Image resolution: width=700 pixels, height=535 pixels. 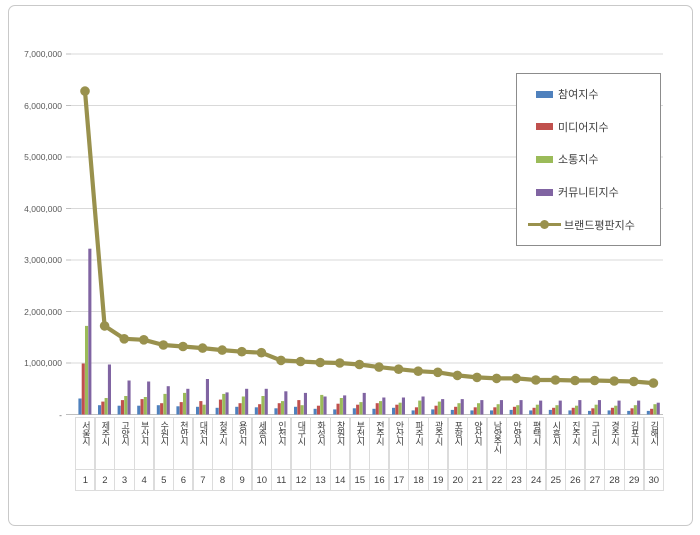 What do you see at coordinates (578, 160) in the screenshot?
I see `legend-label: 소통지수` at bounding box center [578, 160].